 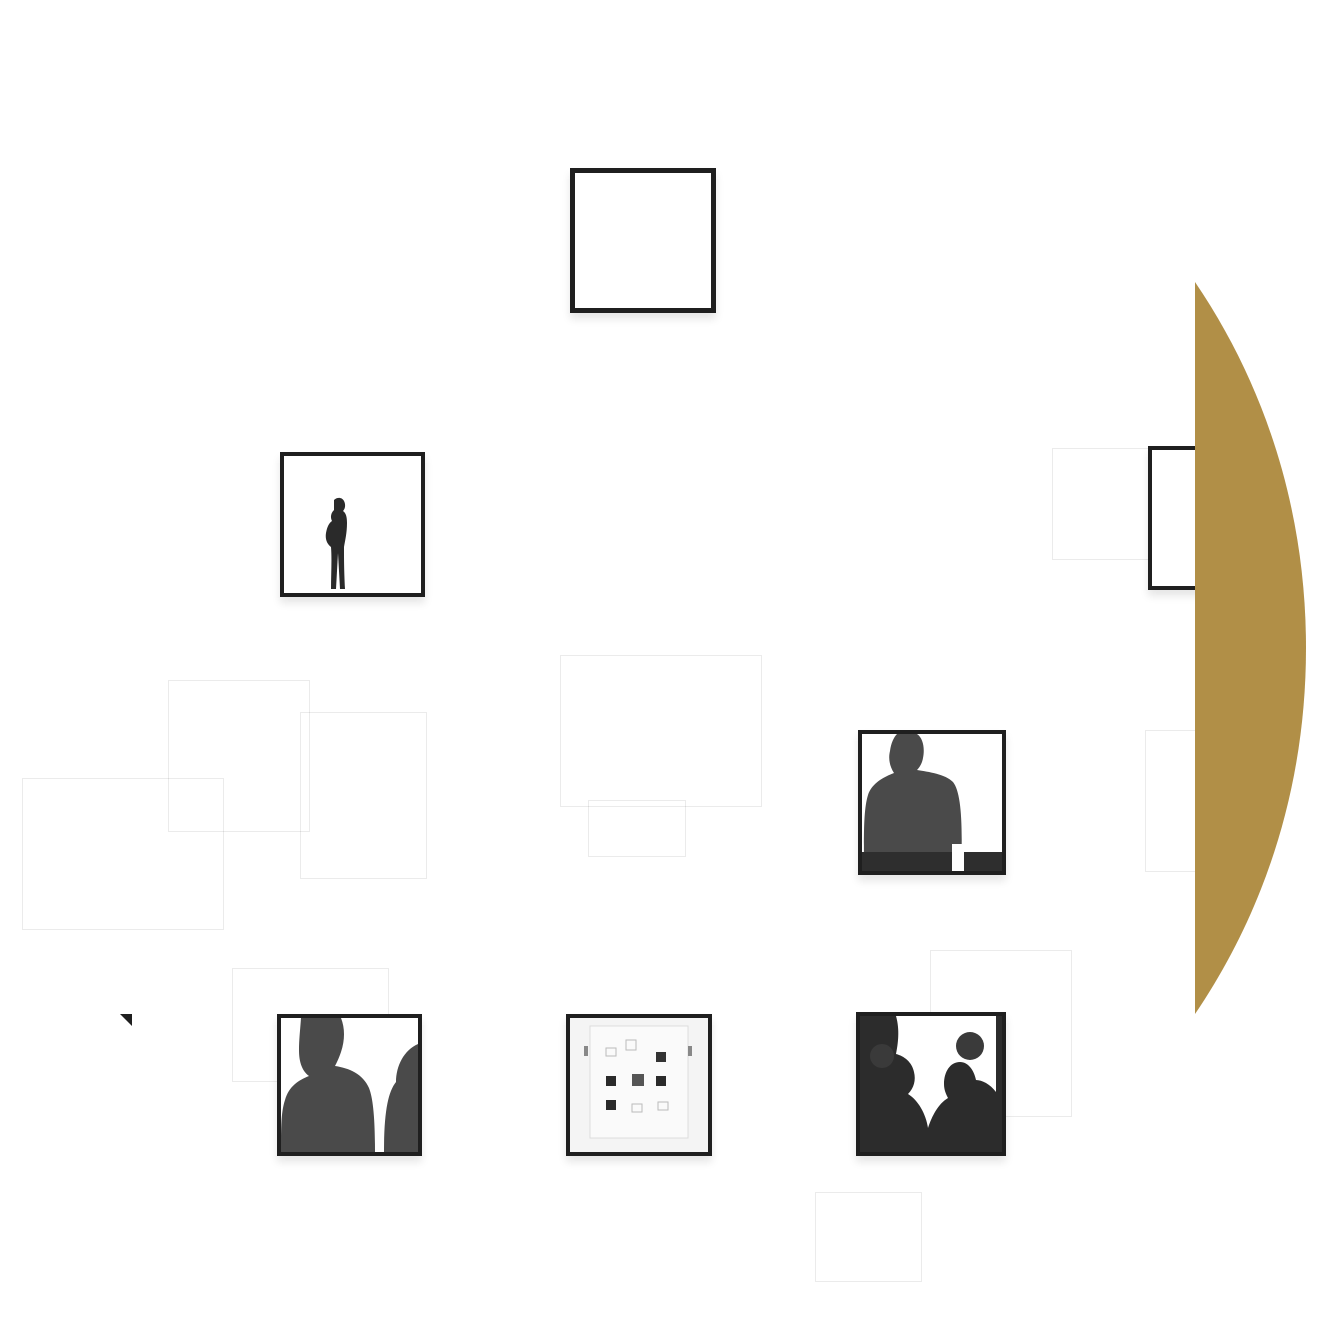 I want to click on frame-crowd, so click(x=931, y=1084).